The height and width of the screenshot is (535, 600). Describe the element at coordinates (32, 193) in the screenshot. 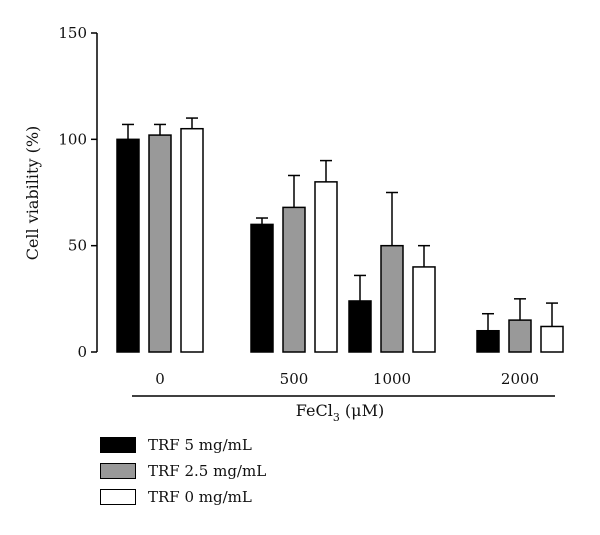

I see `y-axis-title: Cell viability (%)` at that location.